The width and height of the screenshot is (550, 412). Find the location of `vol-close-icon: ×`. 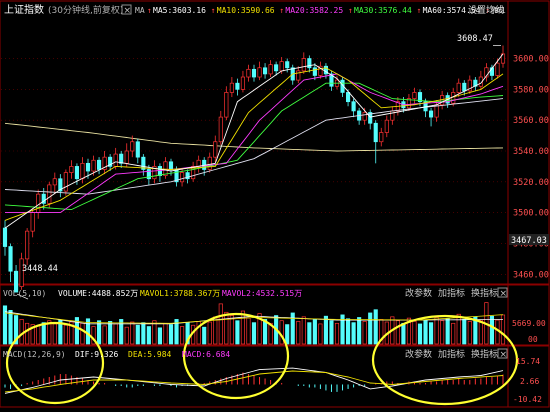

vol-close-icon: × is located at coordinates (504, 294).